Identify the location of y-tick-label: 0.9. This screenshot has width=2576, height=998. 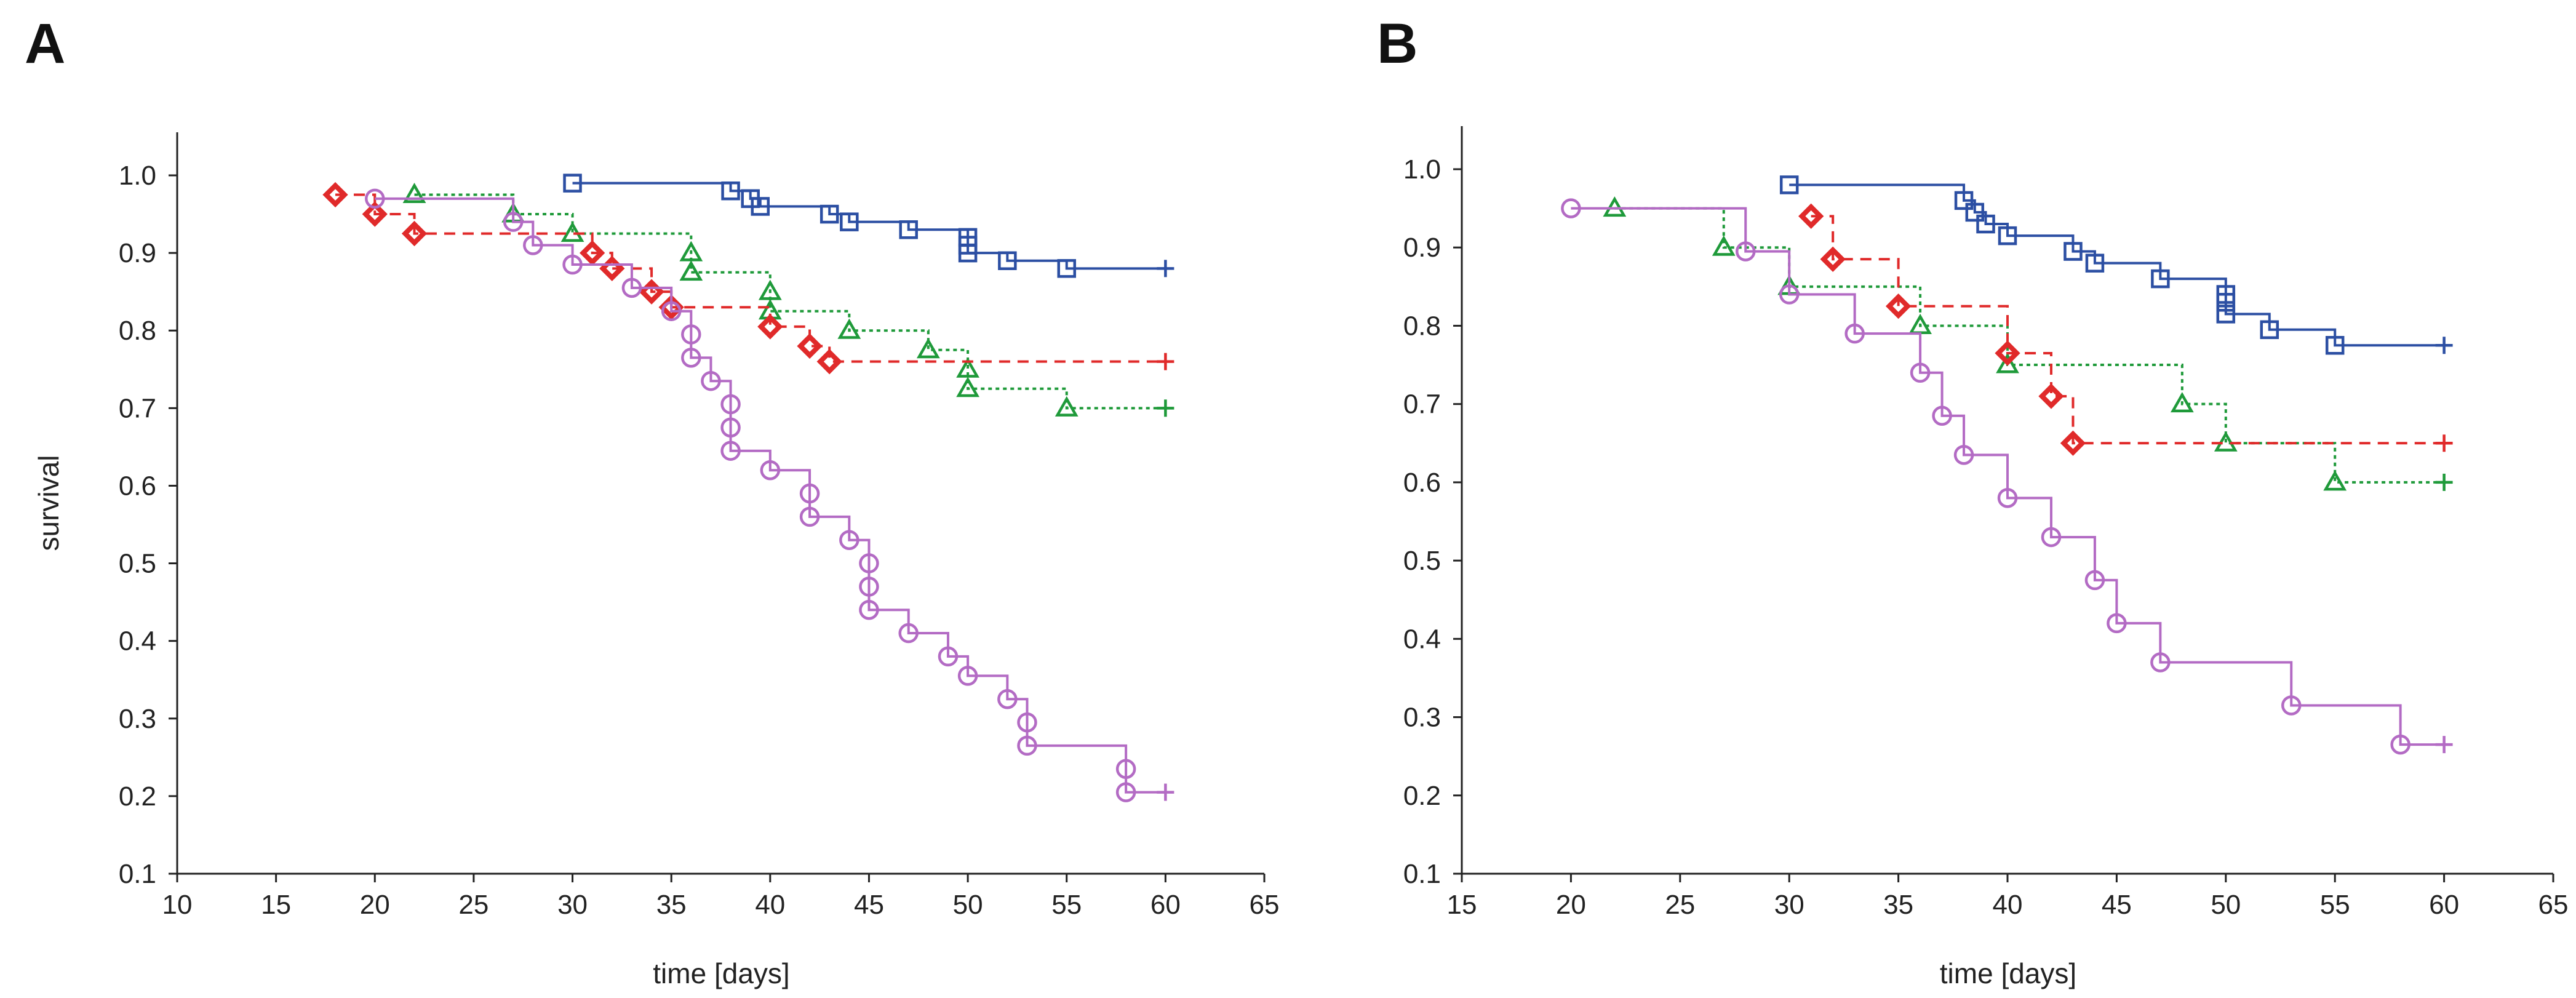
(137, 253).